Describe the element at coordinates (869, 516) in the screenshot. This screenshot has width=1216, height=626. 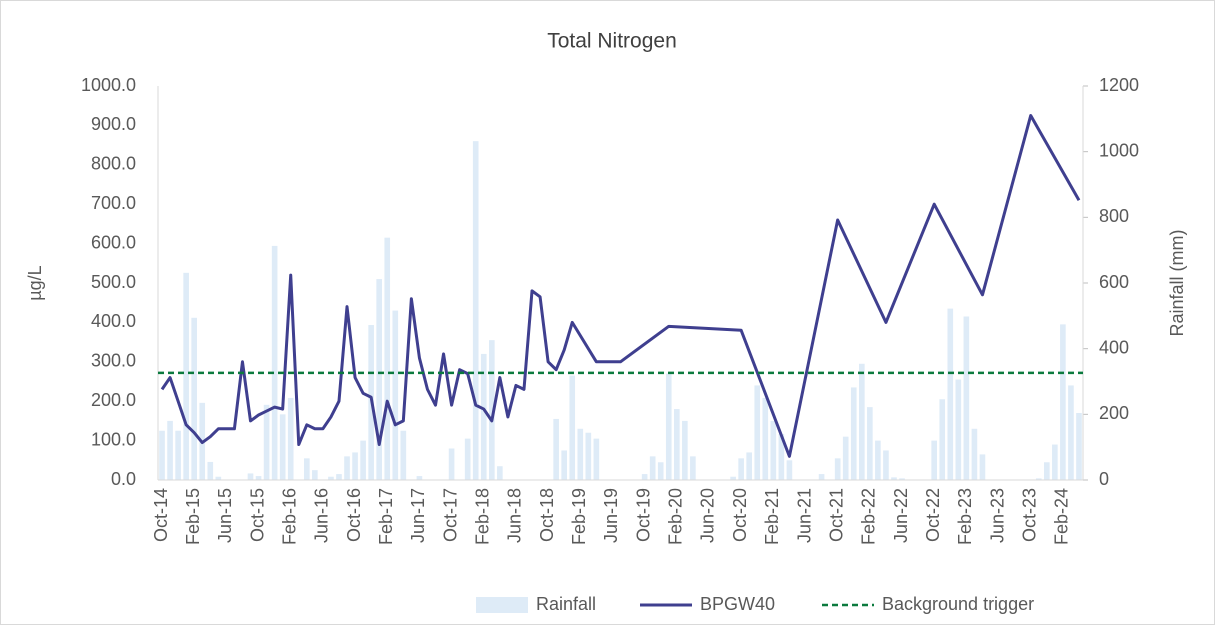
I see `x-tick-label: Feb-22` at that location.